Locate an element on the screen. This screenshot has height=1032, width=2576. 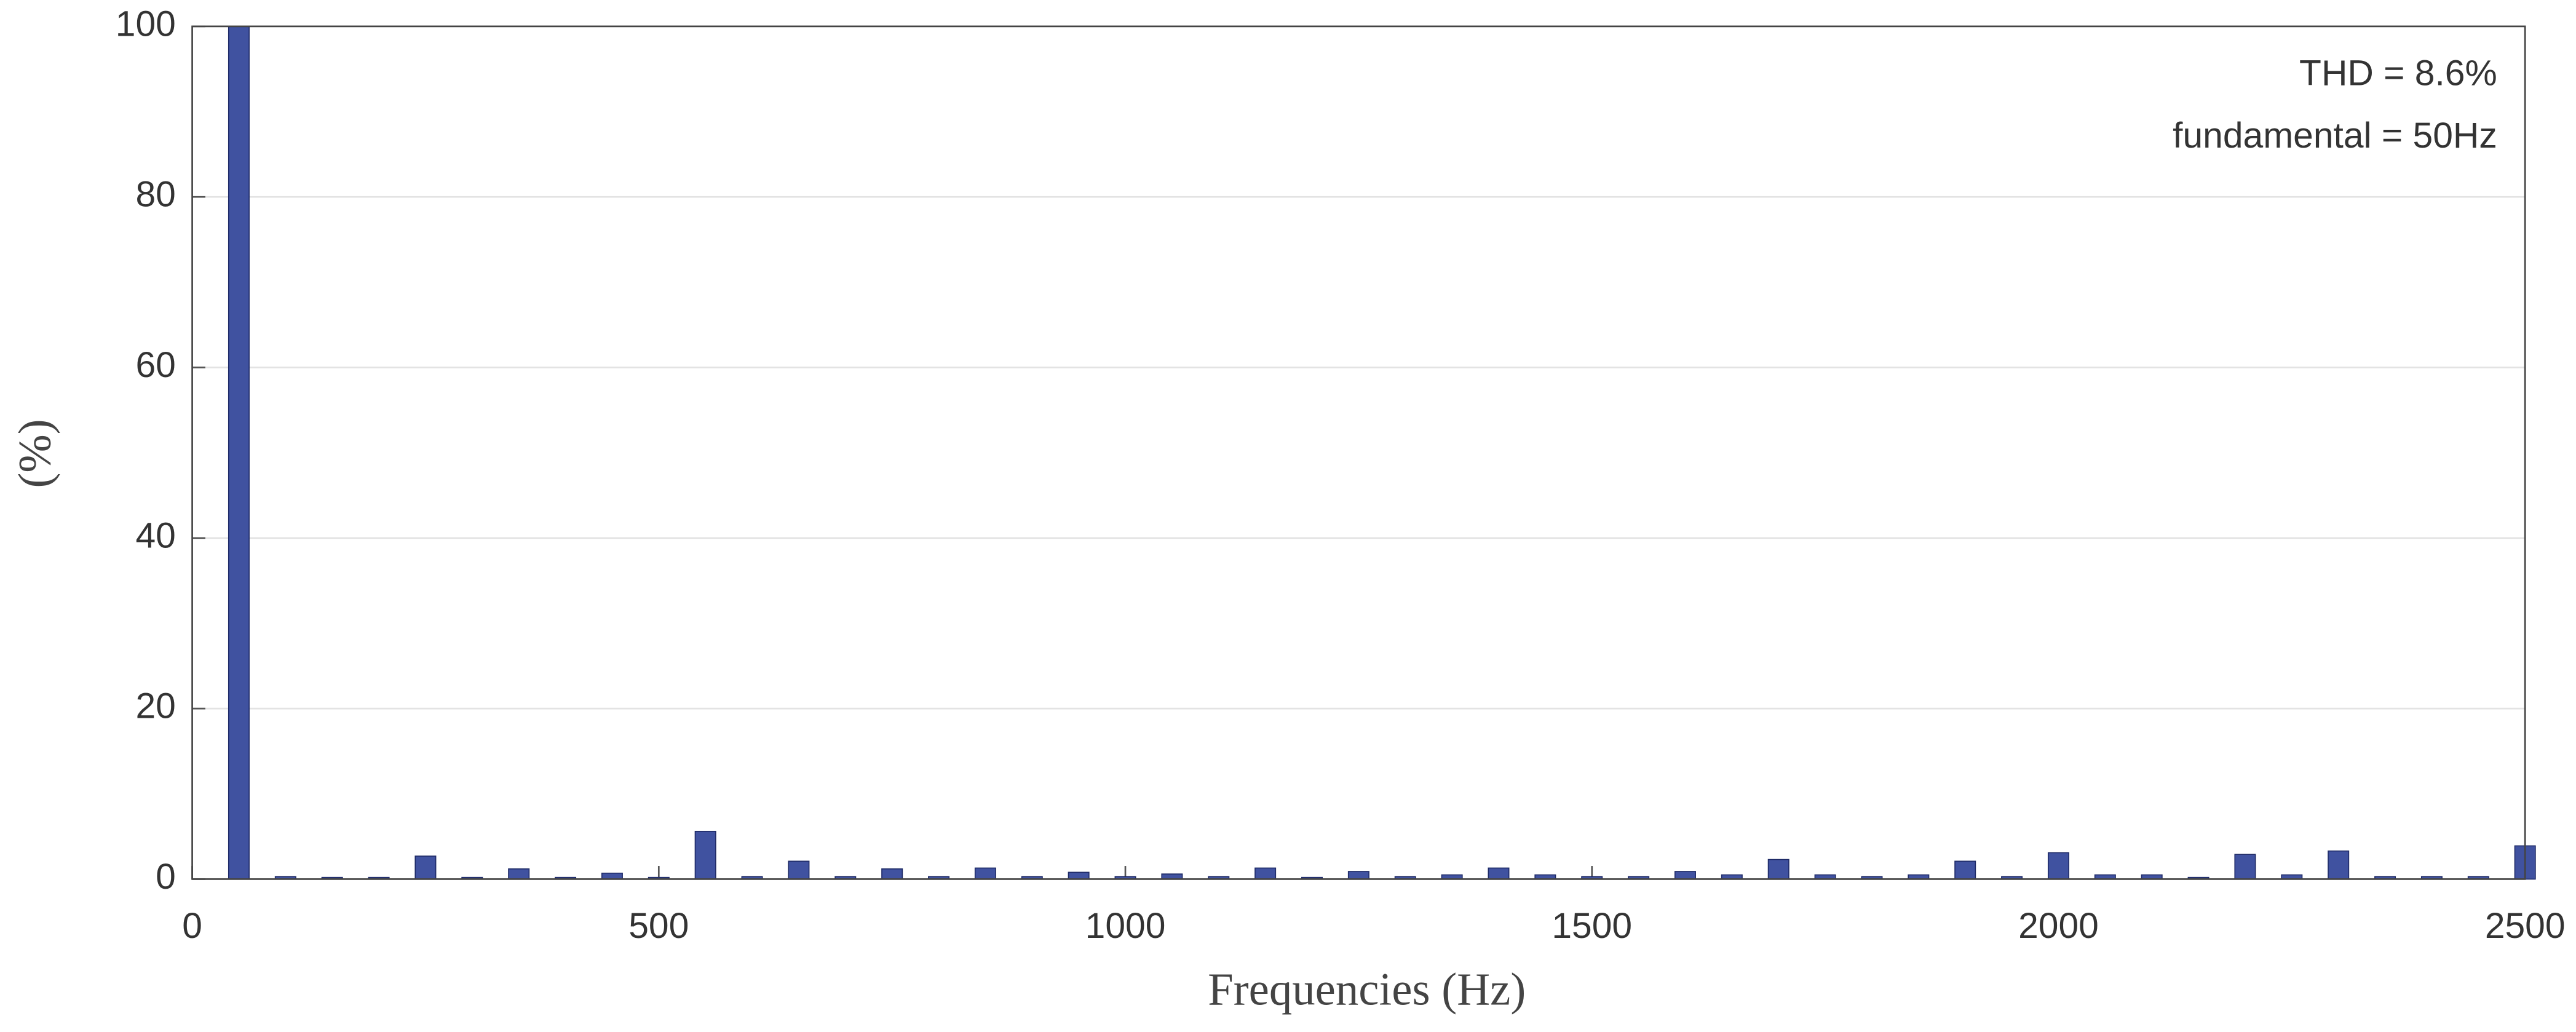
x-tick-label: 500 is located at coordinates (658, 926).